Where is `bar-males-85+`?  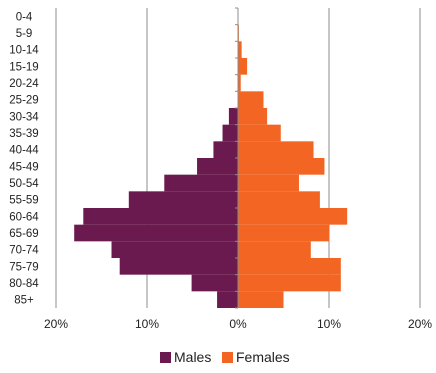
bar-males-85+ is located at coordinates (227, 299).